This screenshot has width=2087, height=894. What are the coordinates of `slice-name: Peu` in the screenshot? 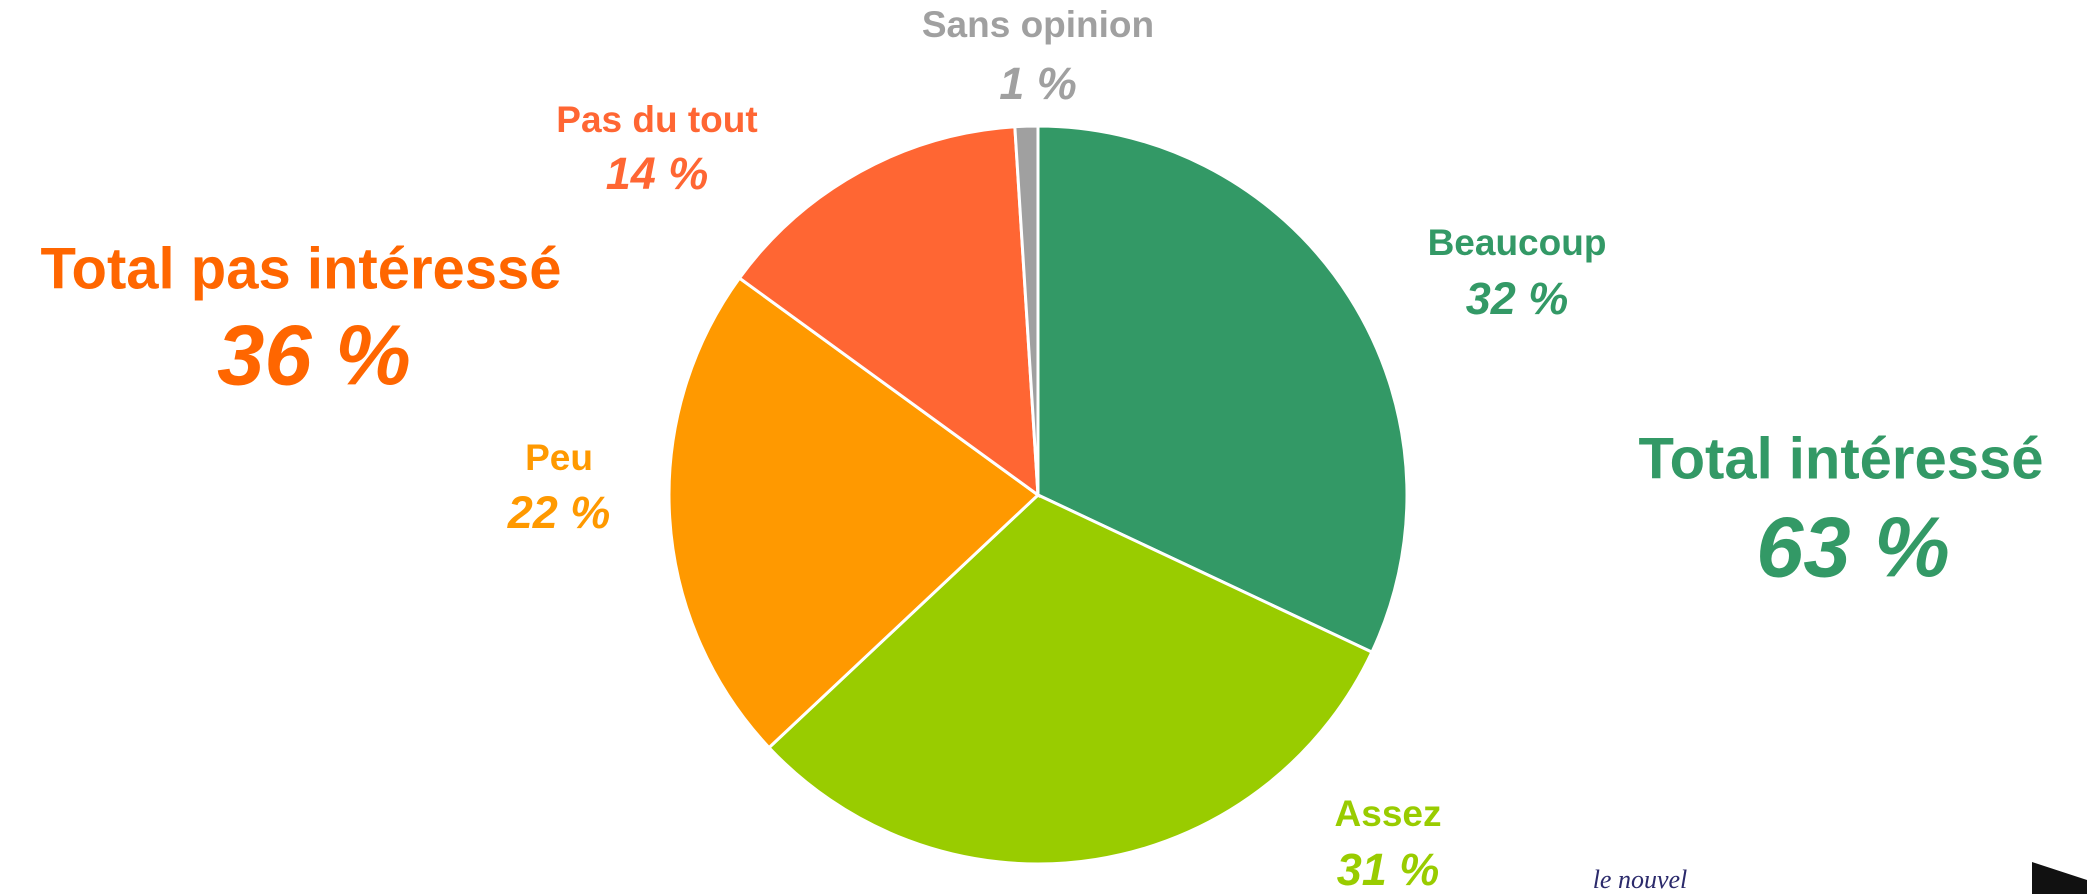 It's located at (559, 457).